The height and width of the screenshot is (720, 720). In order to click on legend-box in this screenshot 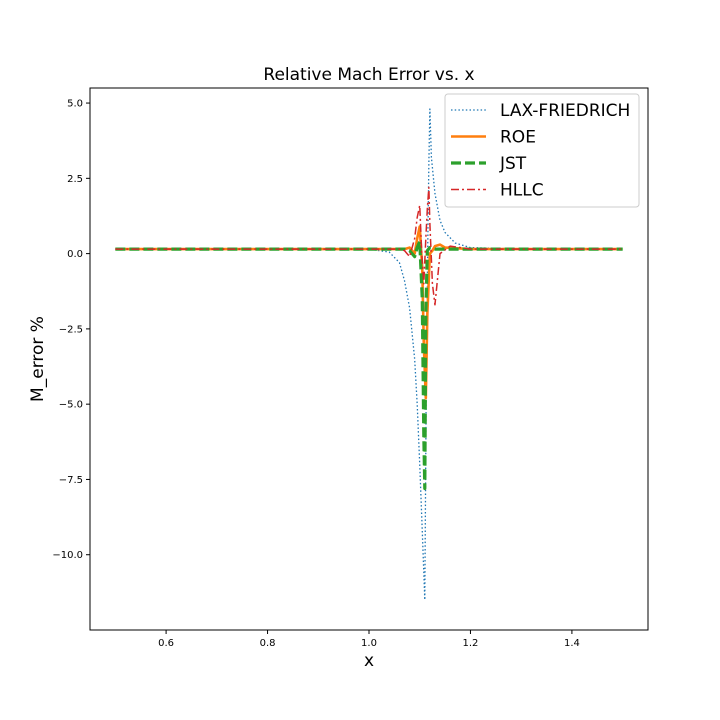, I will do `click(542, 150)`.